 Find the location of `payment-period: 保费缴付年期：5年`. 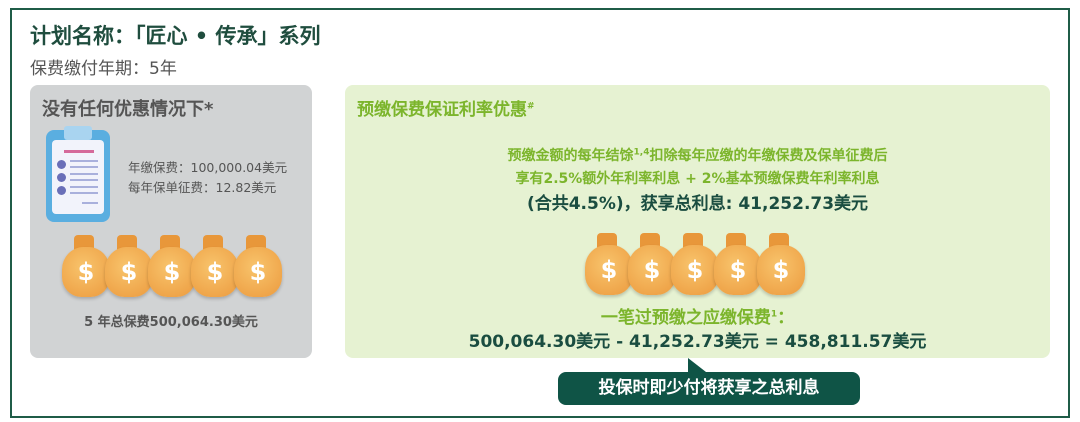

payment-period: 保费缴付年期：5年 is located at coordinates (103, 69).